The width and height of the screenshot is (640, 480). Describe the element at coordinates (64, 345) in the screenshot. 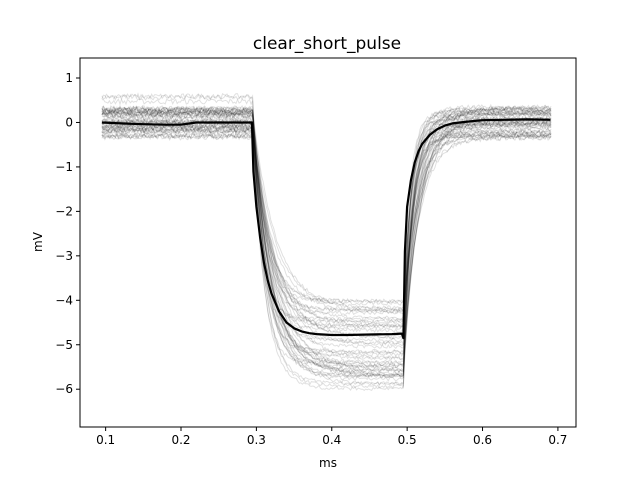

I see `y-tick-label: −5` at that location.